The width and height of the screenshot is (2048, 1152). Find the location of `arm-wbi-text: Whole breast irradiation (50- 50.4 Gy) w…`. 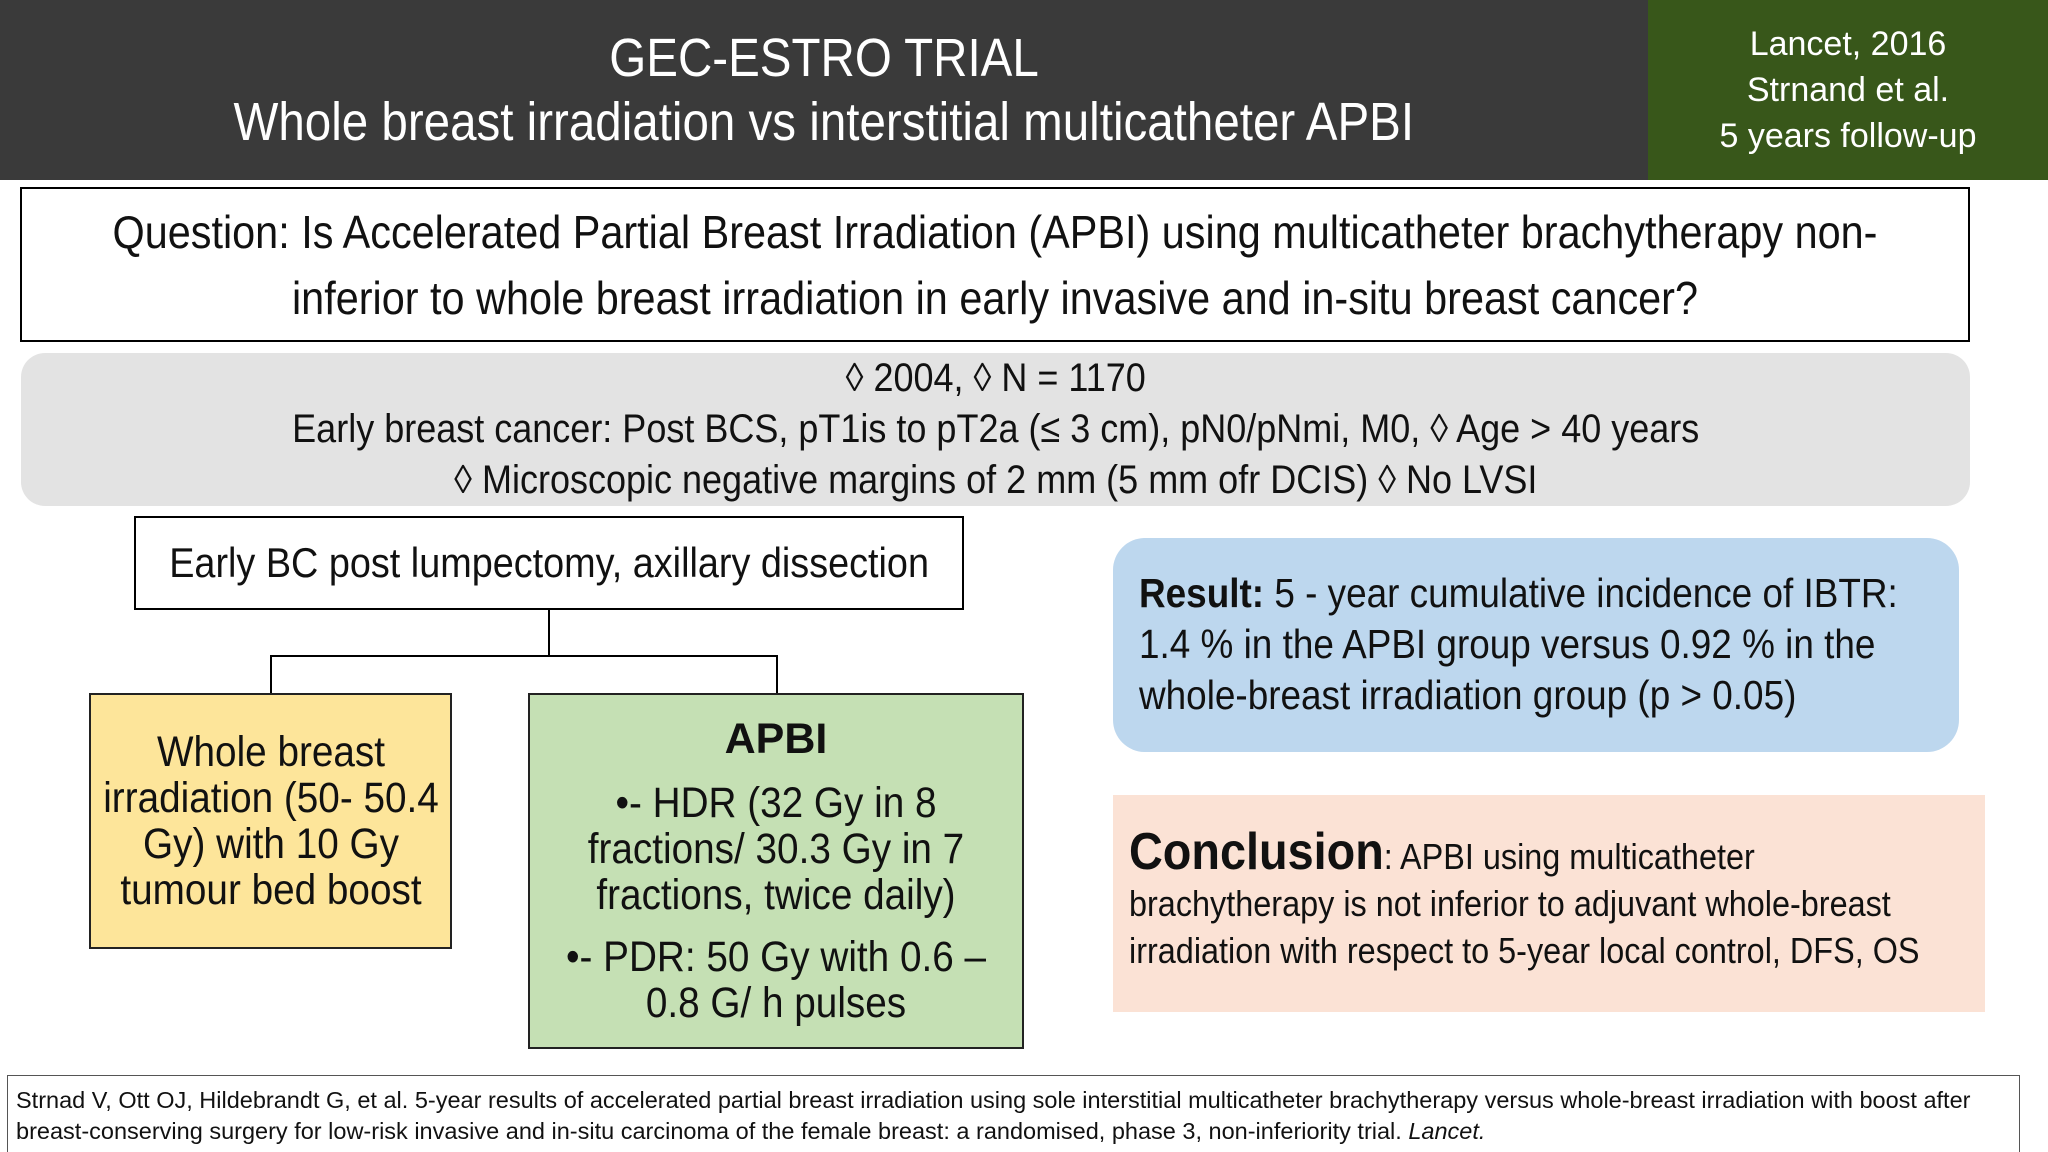

arm-wbi-text: Whole breast irradiation (50- 50.4 Gy) w… is located at coordinates (270, 821).